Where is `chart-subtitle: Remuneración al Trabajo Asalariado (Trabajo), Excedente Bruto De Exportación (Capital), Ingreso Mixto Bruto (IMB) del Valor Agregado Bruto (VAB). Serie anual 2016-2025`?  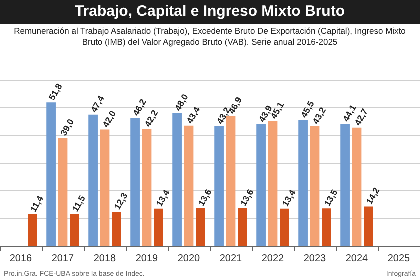 chart-subtitle: Remuneración al Trabajo Asalariado (Trabajo), Excedente Bruto De Exportación (Capital), Ingreso Mixto Bruto (IMB) del Valor Agregado Bruto (VAB). Serie anual 2016-2025 is located at coordinates (210, 37).